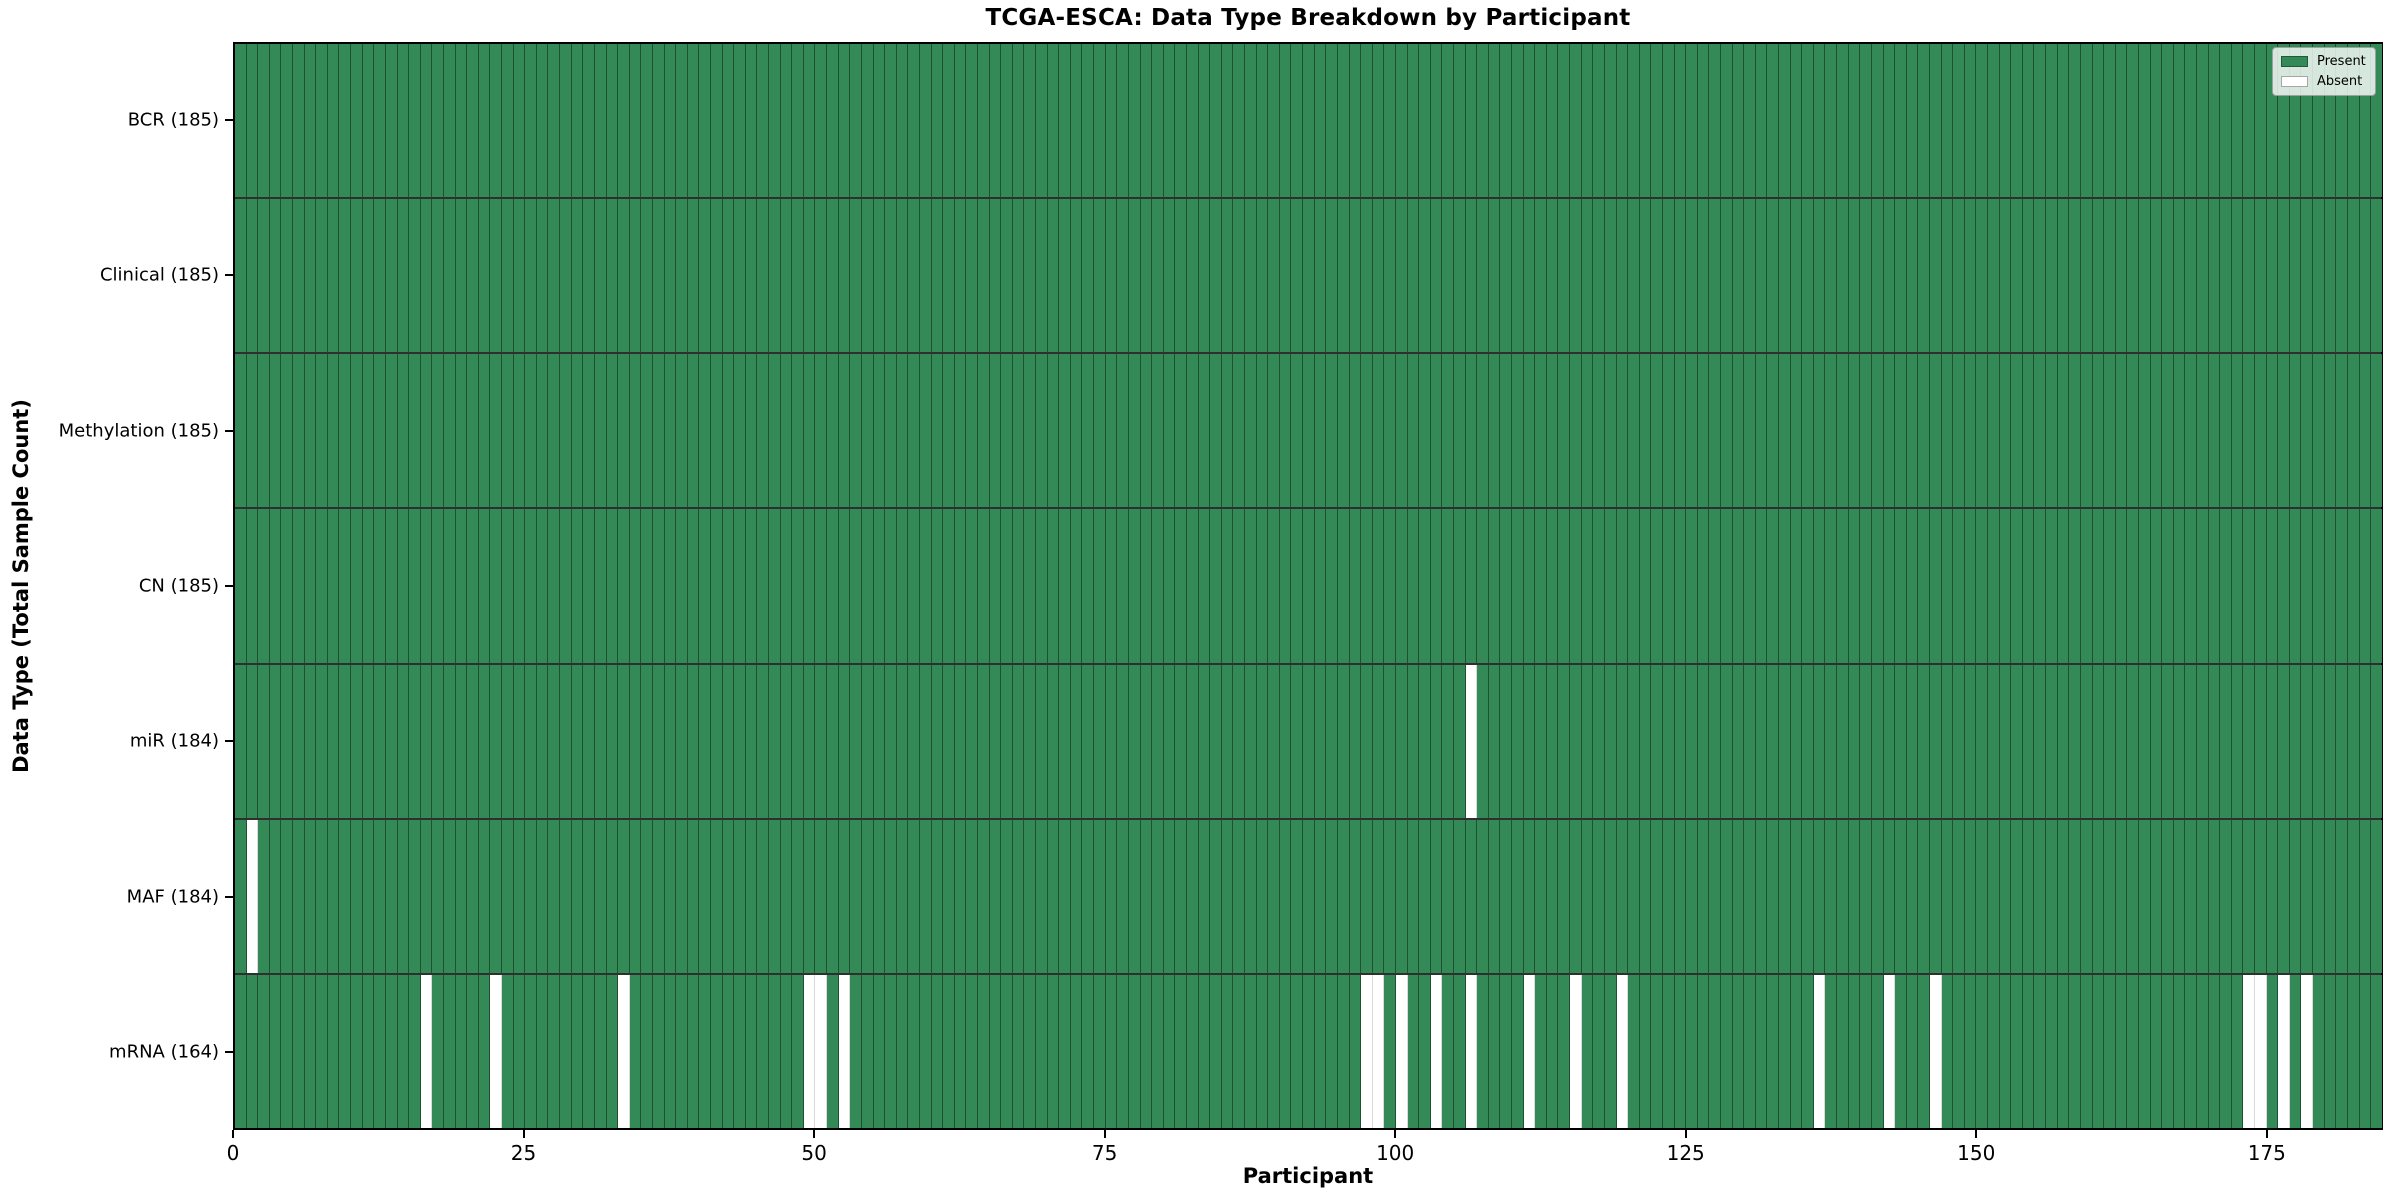 This screenshot has height=1200, width=2400. Describe the element at coordinates (1308, 1051) in the screenshot. I see `heatmap-row-mRNA` at that location.